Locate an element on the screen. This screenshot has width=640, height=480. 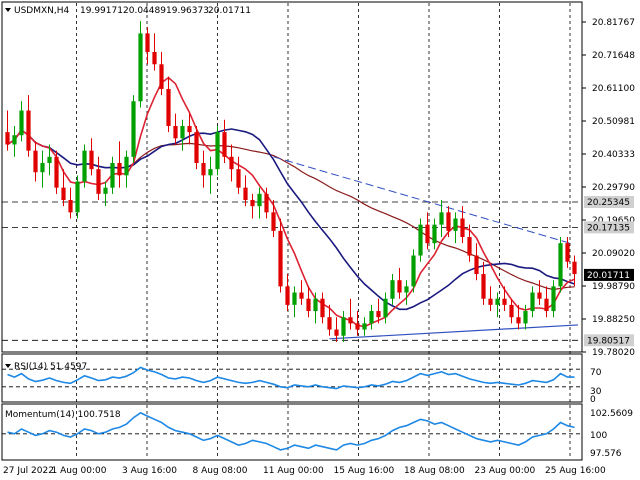
y-tick-label: 20.61100 is located at coordinates (613, 89).